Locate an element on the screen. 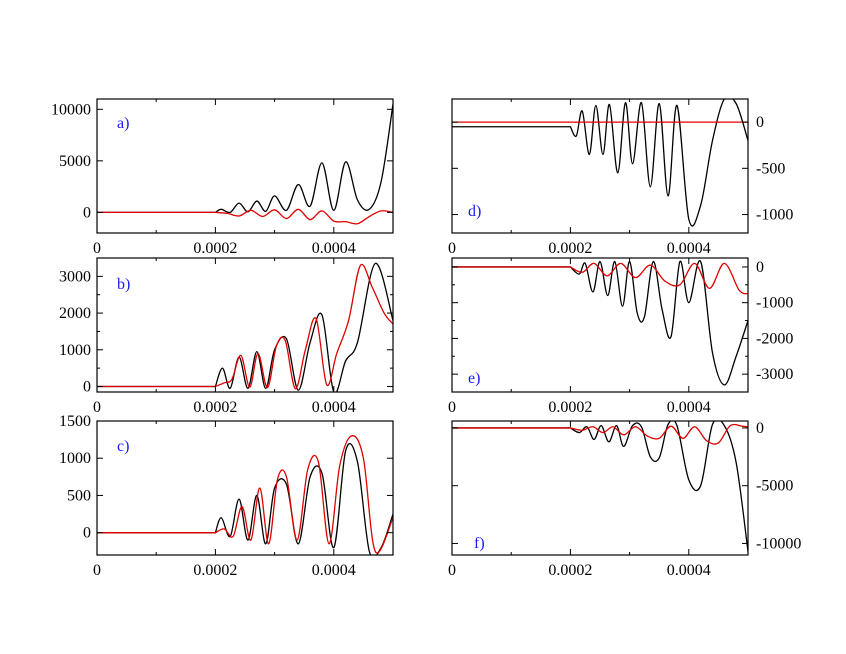 The image size is (846, 654). panel-c-y-tick-label: 0 is located at coordinates (87, 533).